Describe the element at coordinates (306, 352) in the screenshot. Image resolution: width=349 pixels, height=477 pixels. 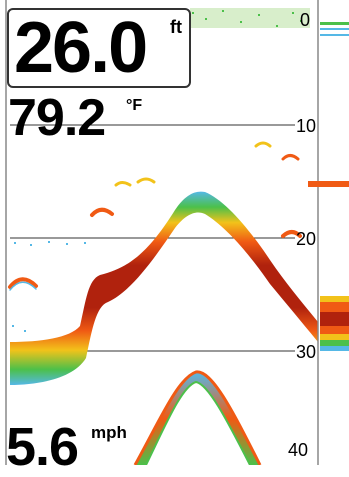
I see `depth-label-30: 30` at that location.